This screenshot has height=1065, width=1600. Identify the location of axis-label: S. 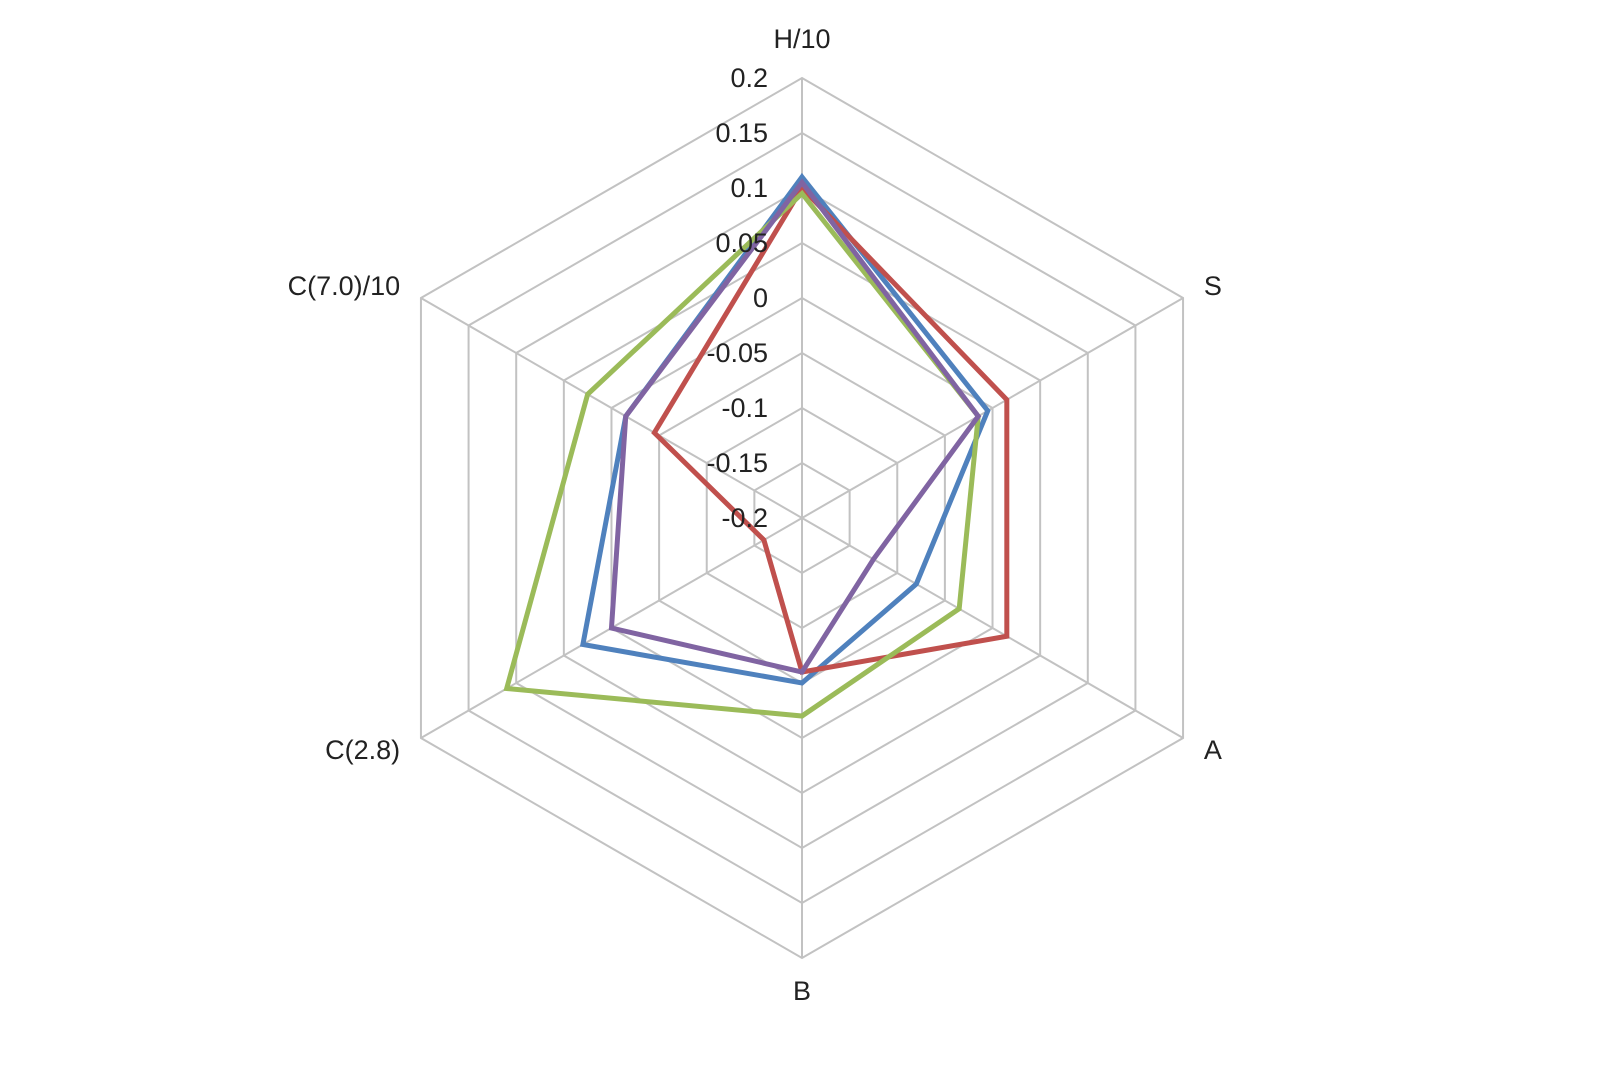
(1213, 286).